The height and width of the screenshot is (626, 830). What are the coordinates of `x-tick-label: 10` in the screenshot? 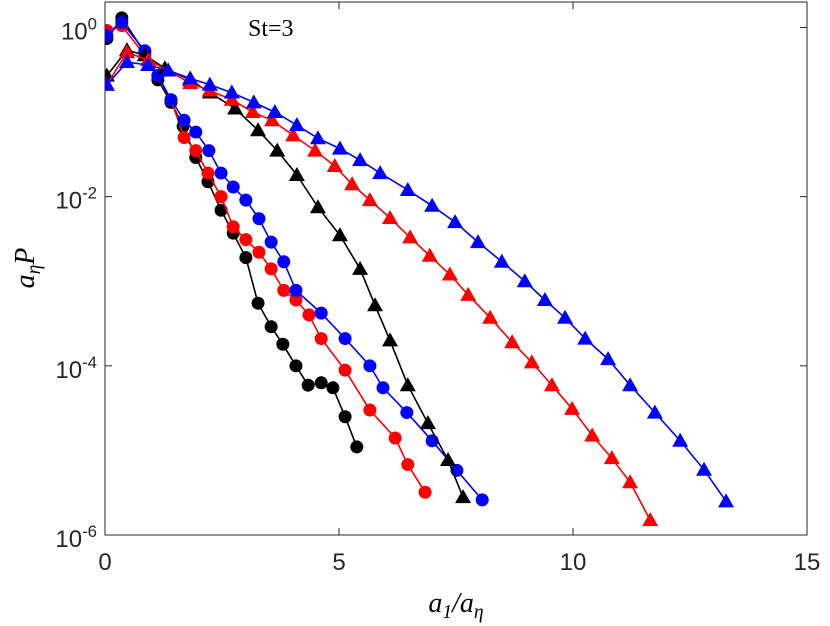 It's located at (573, 562).